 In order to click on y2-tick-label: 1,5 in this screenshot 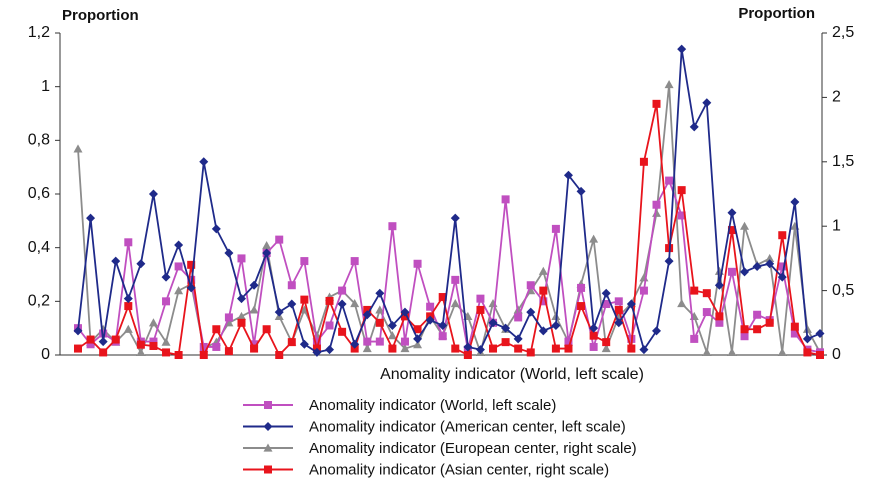, I will do `click(843, 161)`.